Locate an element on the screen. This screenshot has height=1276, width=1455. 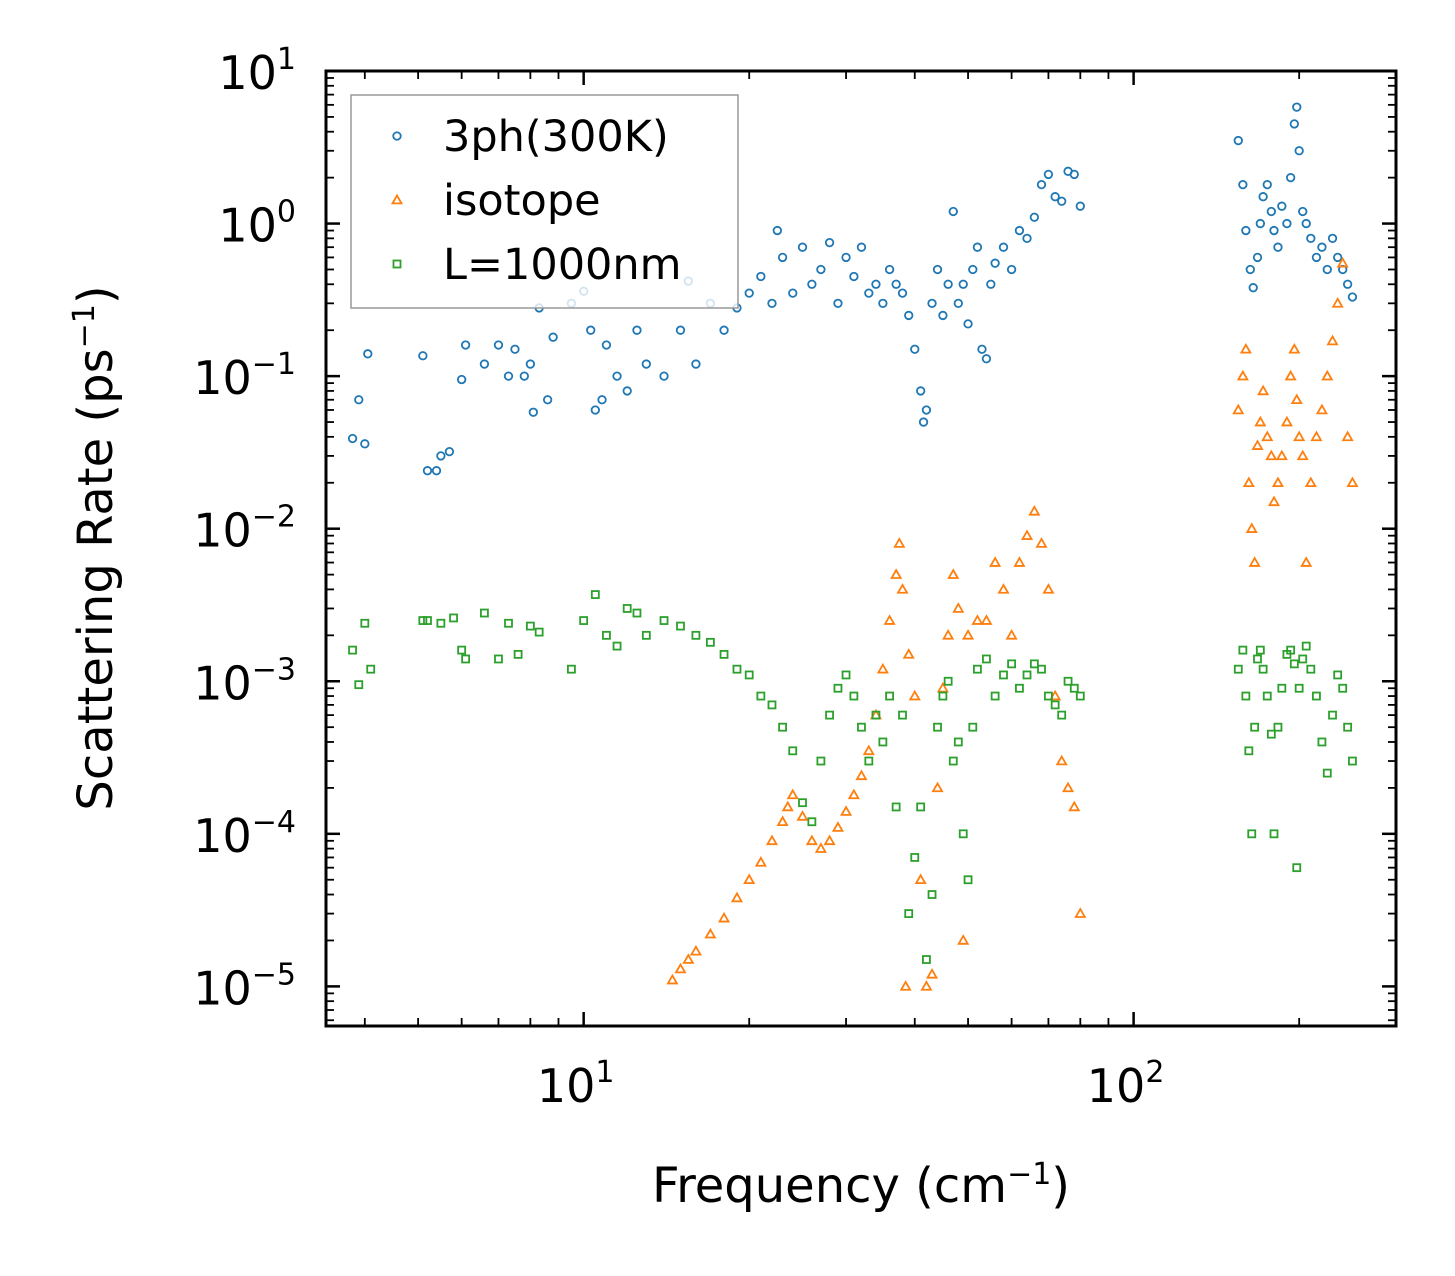
y-tick-label: 10⁻⁴ is located at coordinates (244, 834).